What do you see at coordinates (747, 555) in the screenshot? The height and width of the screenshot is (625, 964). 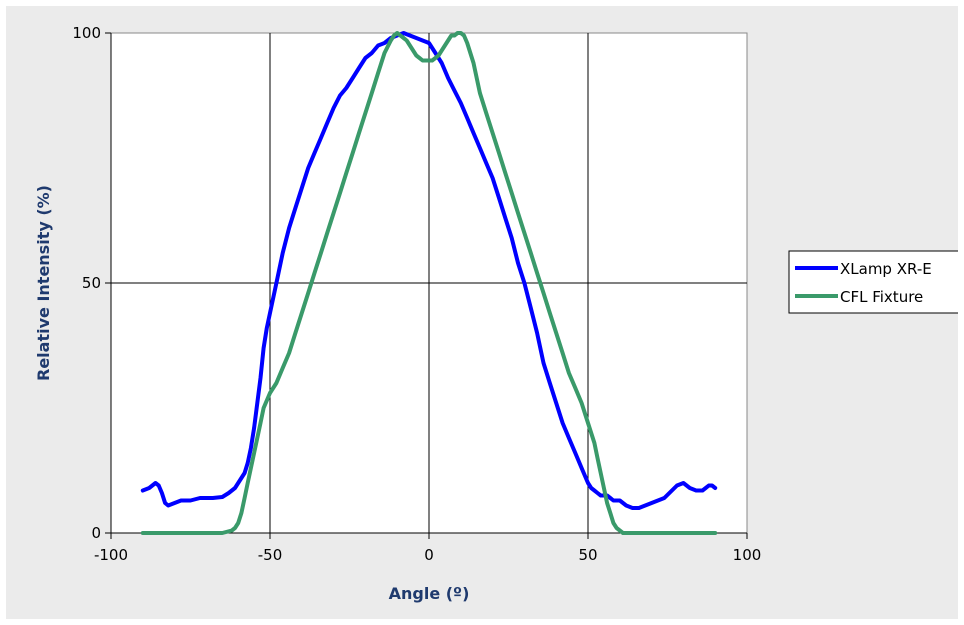 I see `x-tick-label: 100` at bounding box center [747, 555].